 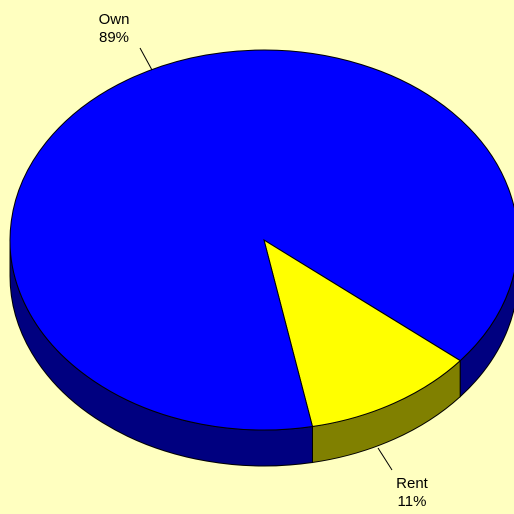 What do you see at coordinates (362, 333) in the screenshot?
I see `pie-slice-rent` at bounding box center [362, 333].